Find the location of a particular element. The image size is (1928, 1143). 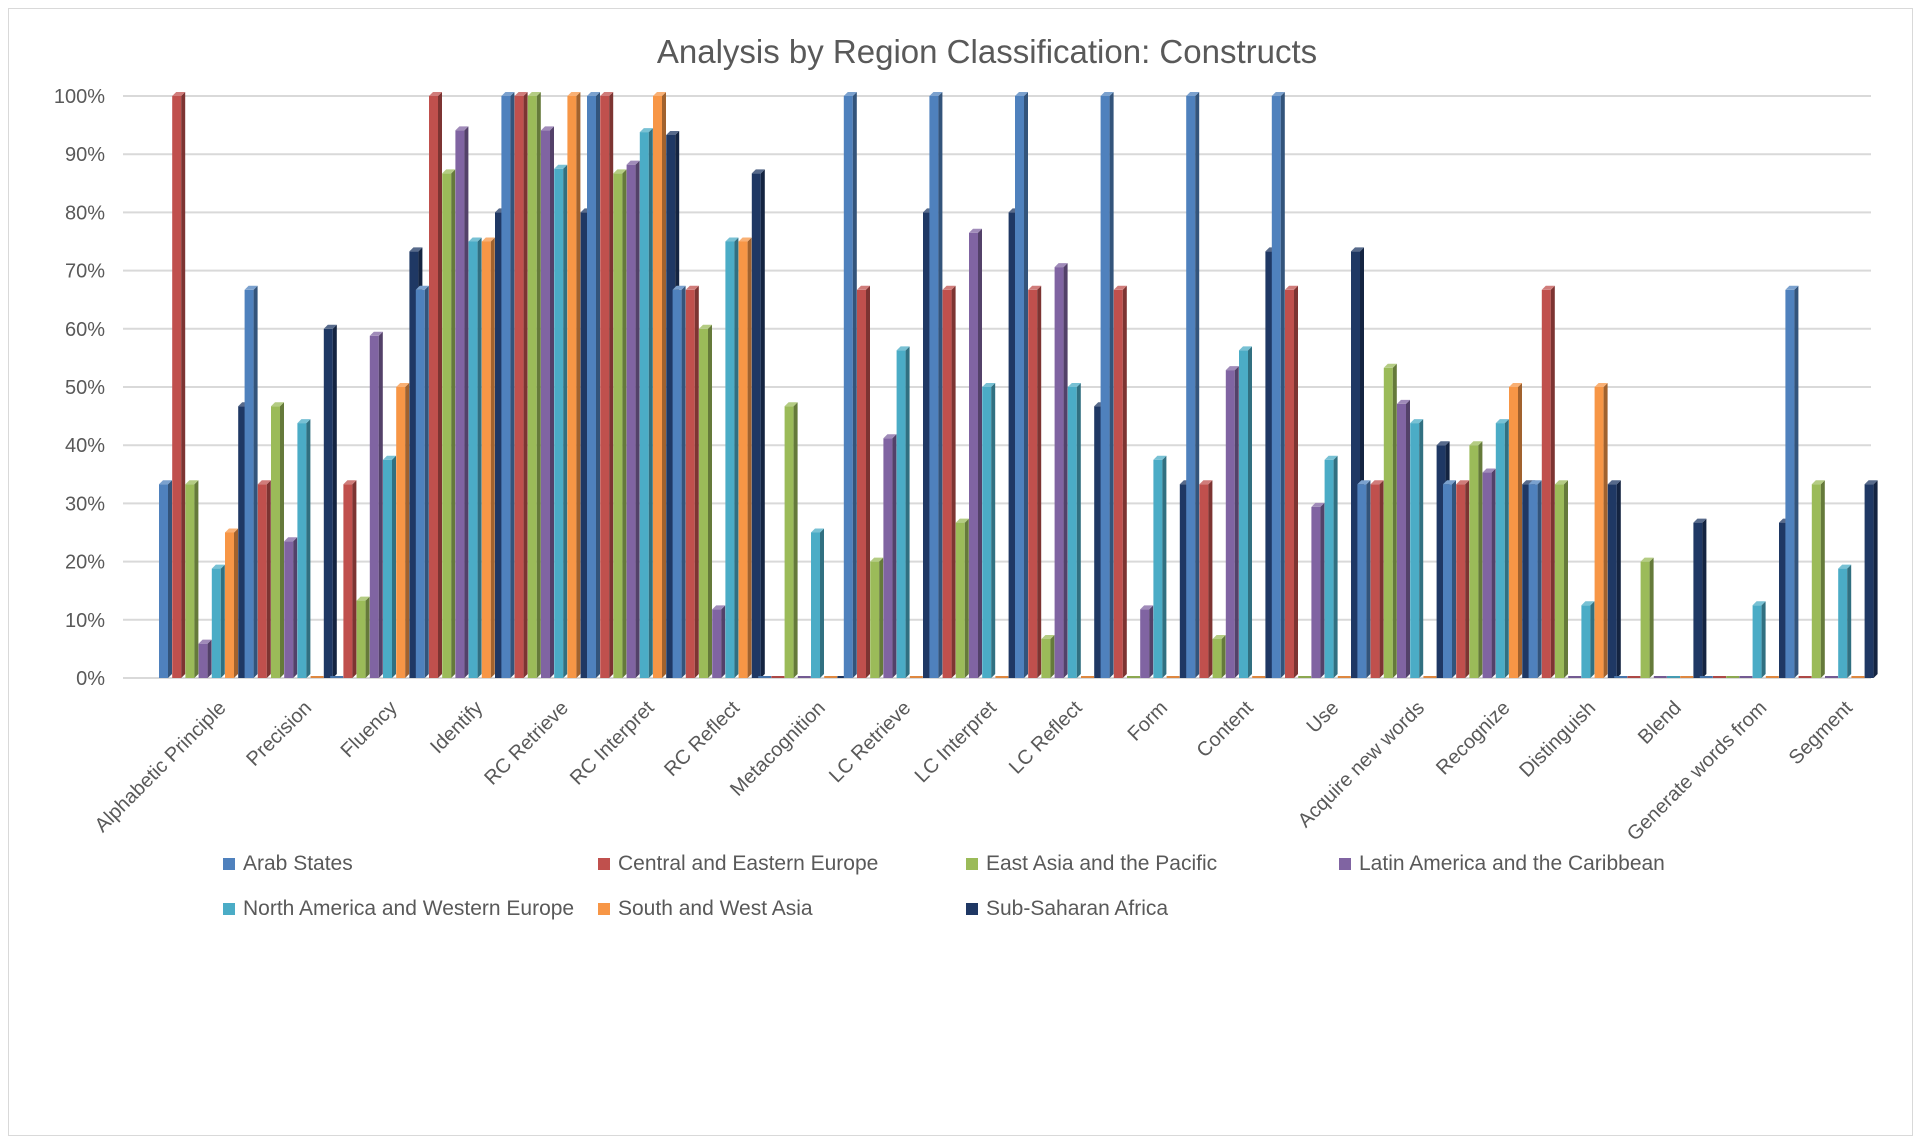

x-tick-label: Segment is located at coordinates (1821, 733).